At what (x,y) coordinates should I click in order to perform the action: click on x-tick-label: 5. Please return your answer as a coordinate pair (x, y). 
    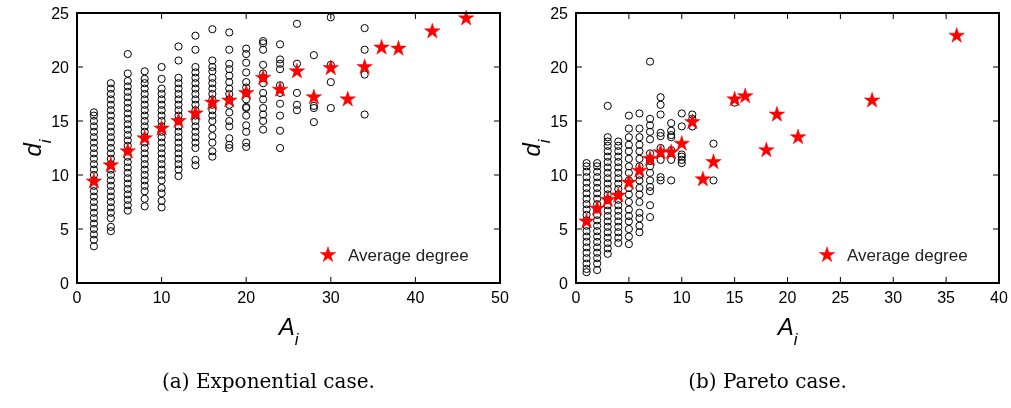
    Looking at the image, I should click on (629, 297).